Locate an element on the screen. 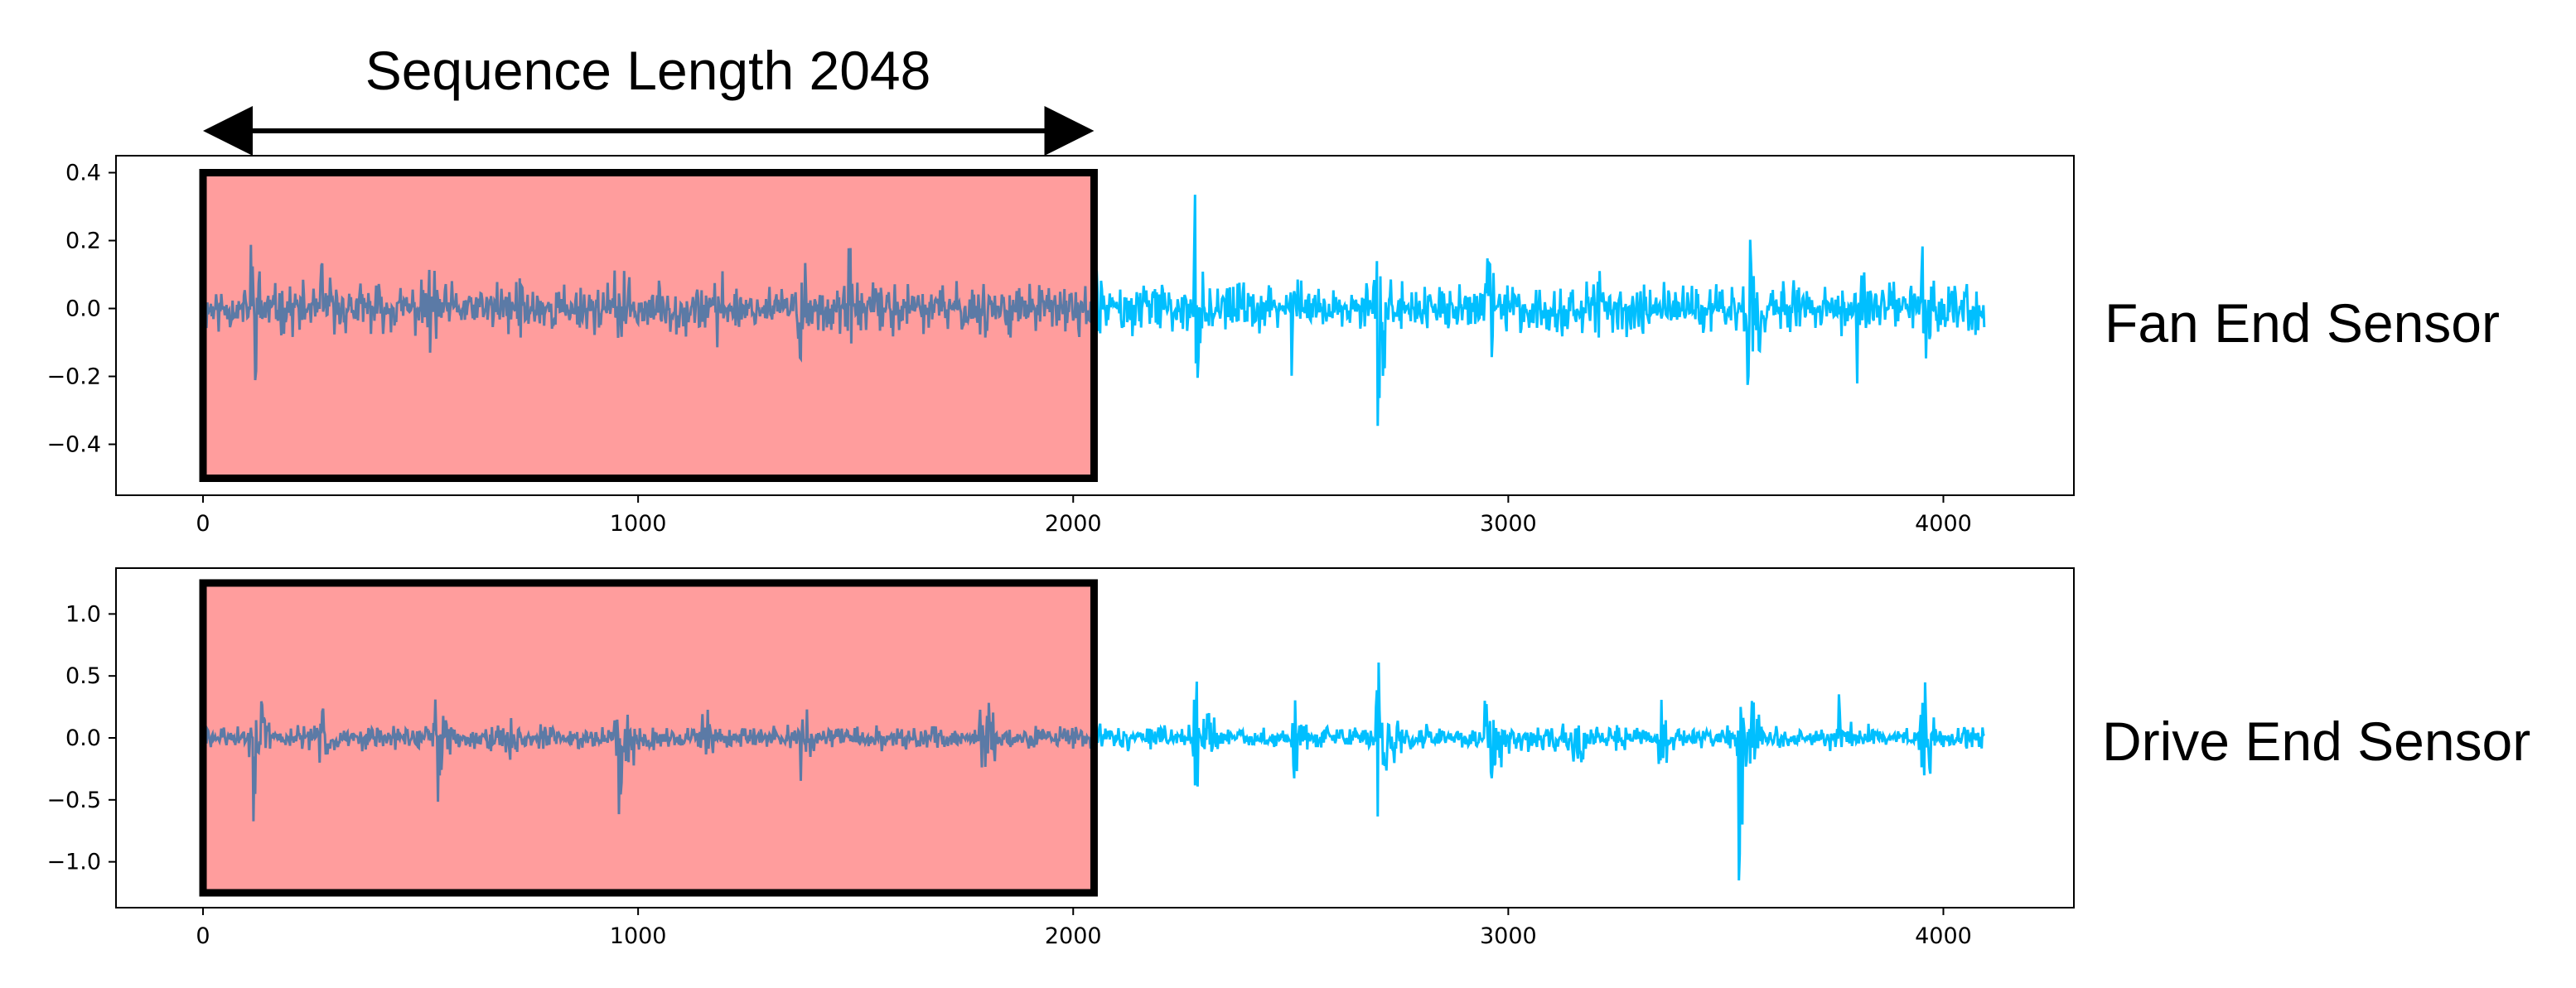  fan-end-sensor-label: Fan End Sensor is located at coordinates (2302, 323).